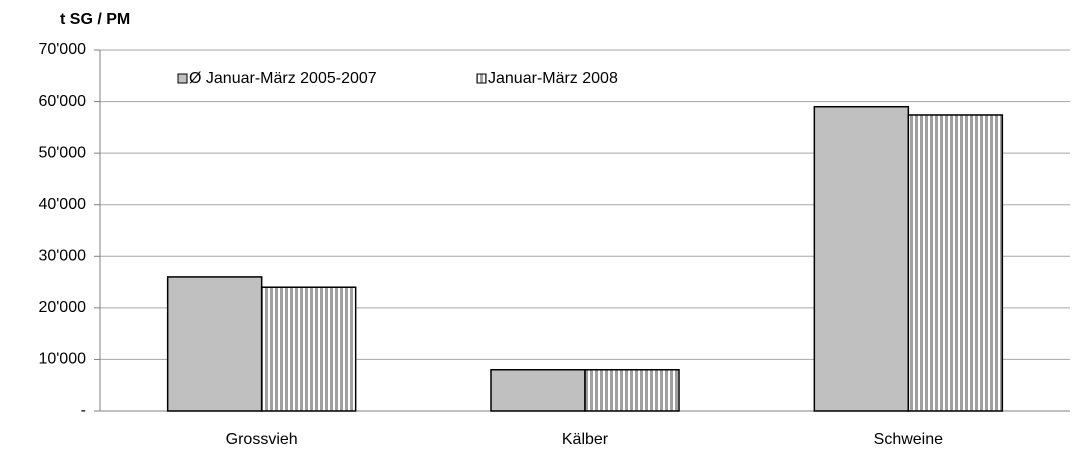 The width and height of the screenshot is (1081, 464). Describe the element at coordinates (62, 307) in the screenshot. I see `y-tick-label: 20'000` at that location.